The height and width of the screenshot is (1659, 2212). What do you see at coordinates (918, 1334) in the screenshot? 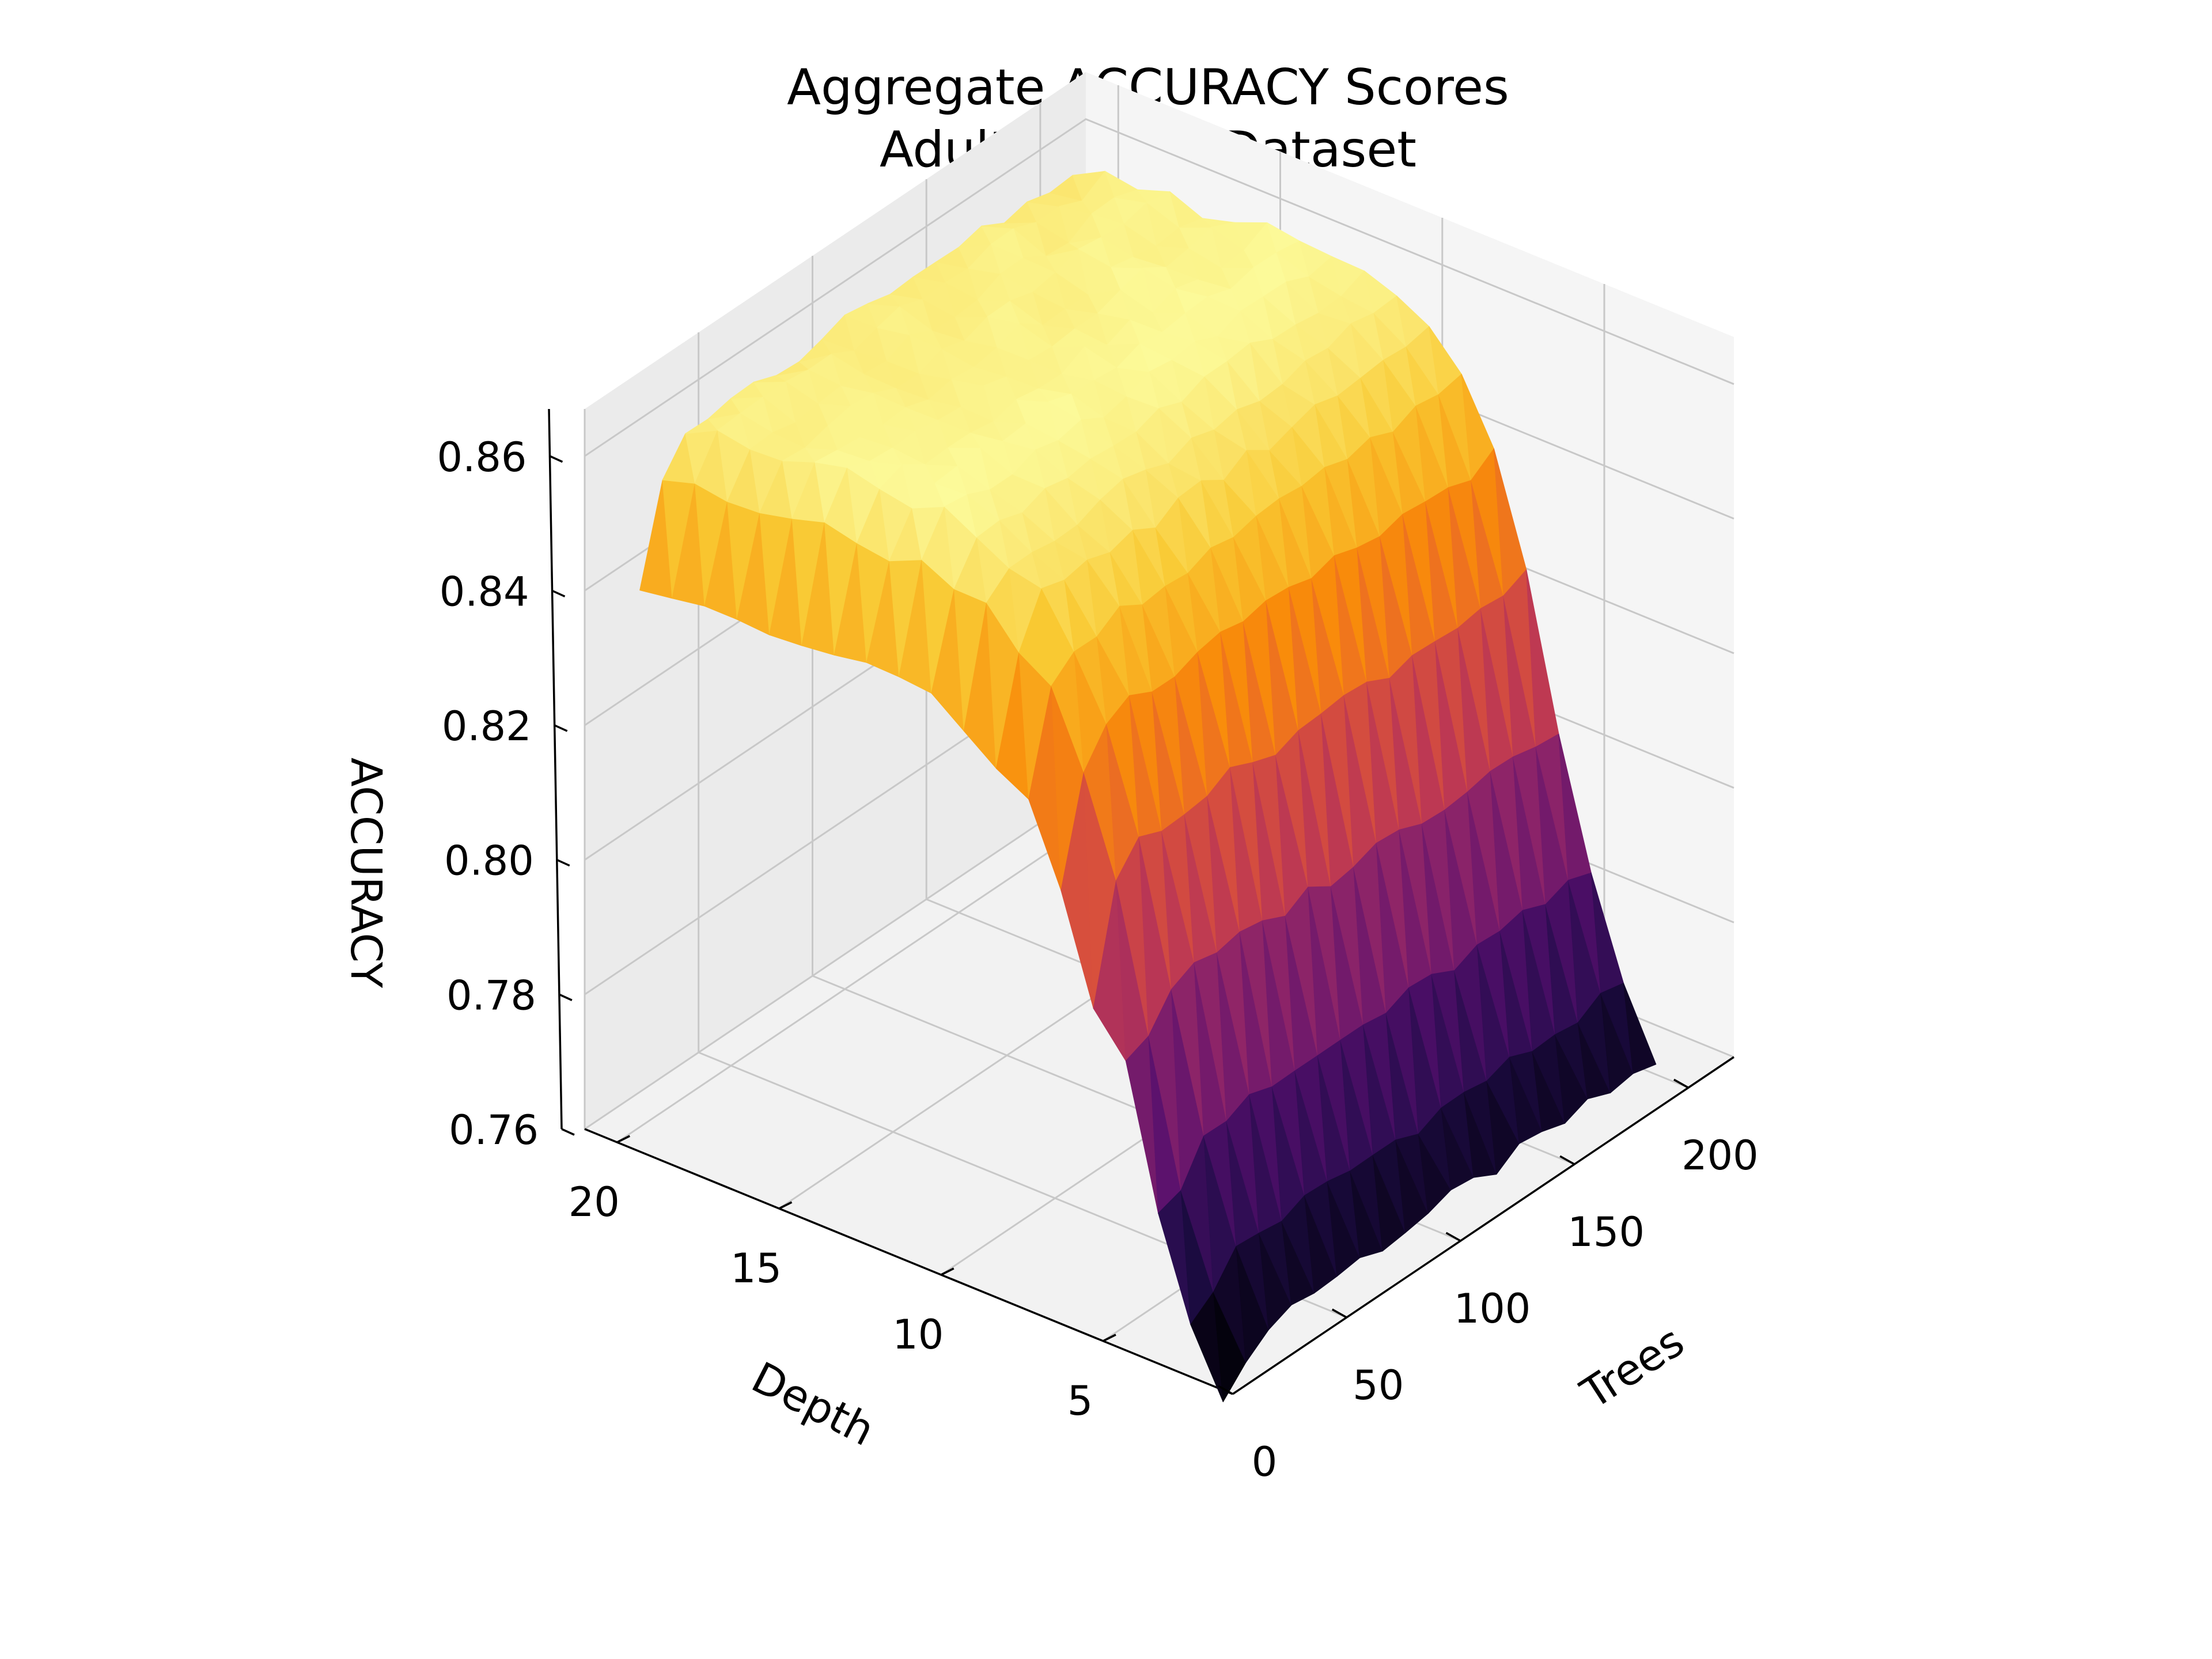
I see `y-tick-label: 10` at bounding box center [918, 1334].